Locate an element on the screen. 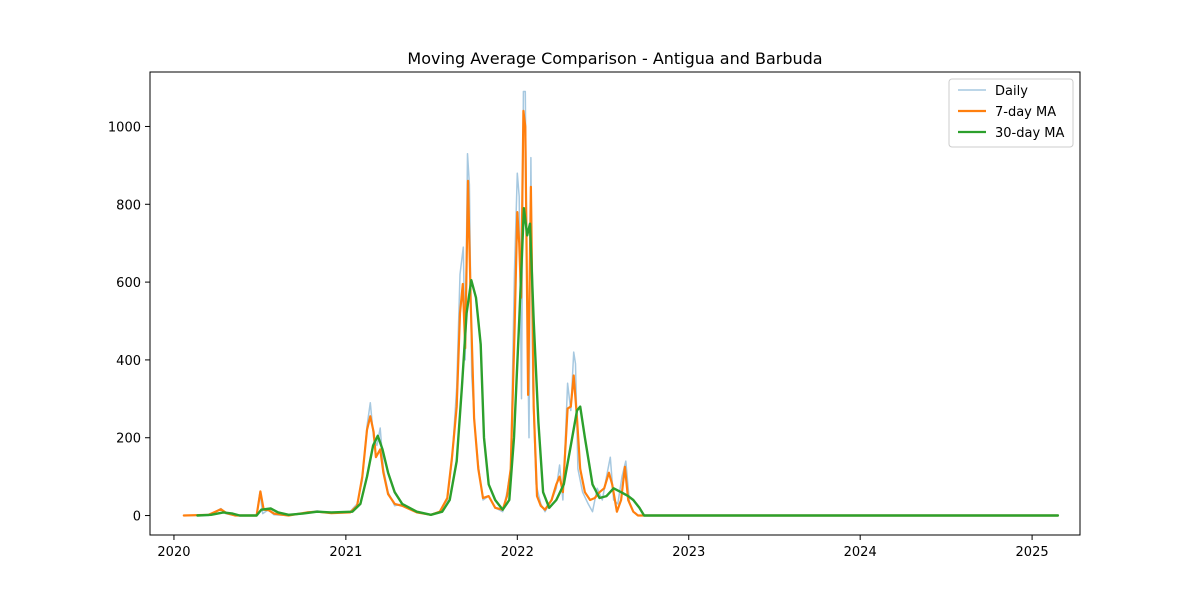 Image resolution: width=1200 pixels, height=600 pixels. x-tick-label: 2023 is located at coordinates (688, 552).